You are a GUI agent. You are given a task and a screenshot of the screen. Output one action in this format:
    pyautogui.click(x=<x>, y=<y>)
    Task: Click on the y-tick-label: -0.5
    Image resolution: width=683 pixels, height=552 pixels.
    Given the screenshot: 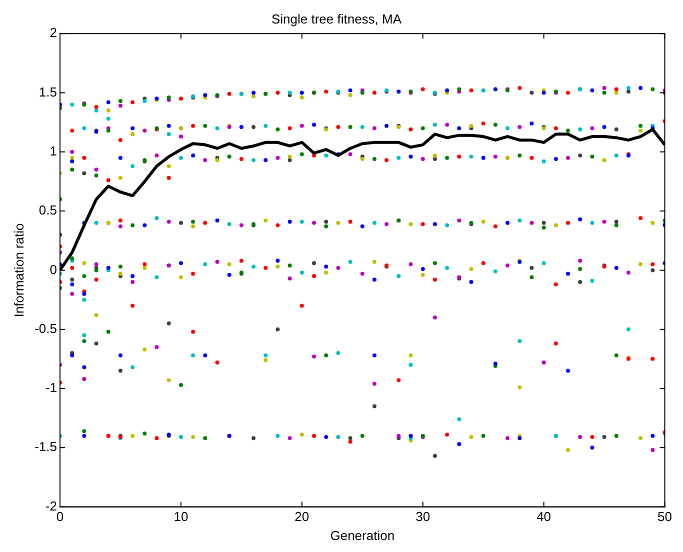 What is the action you would take?
    pyautogui.click(x=45, y=328)
    